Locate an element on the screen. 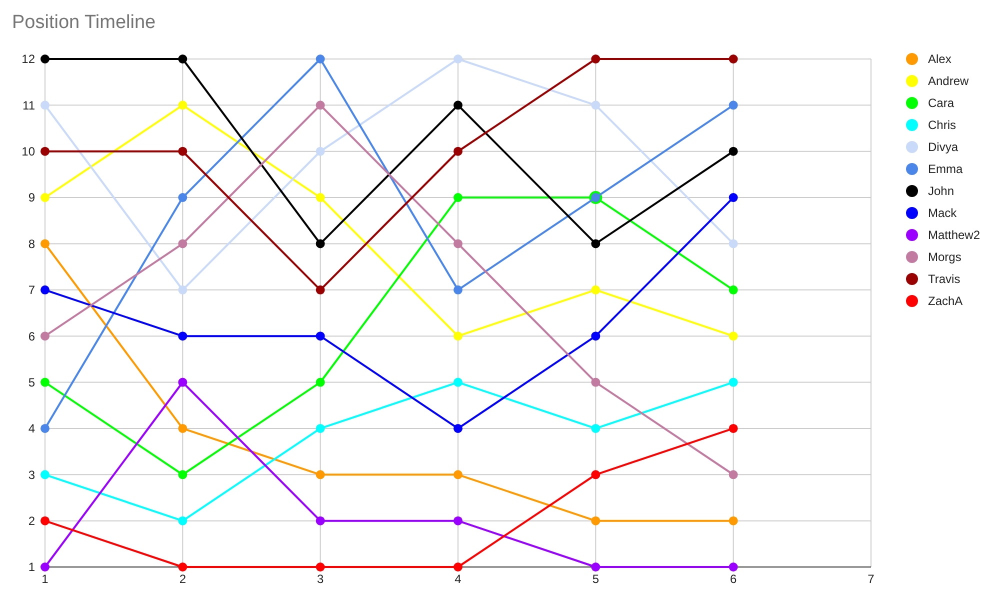 This screenshot has height=599, width=994. legend-label: ZachA is located at coordinates (945, 301).